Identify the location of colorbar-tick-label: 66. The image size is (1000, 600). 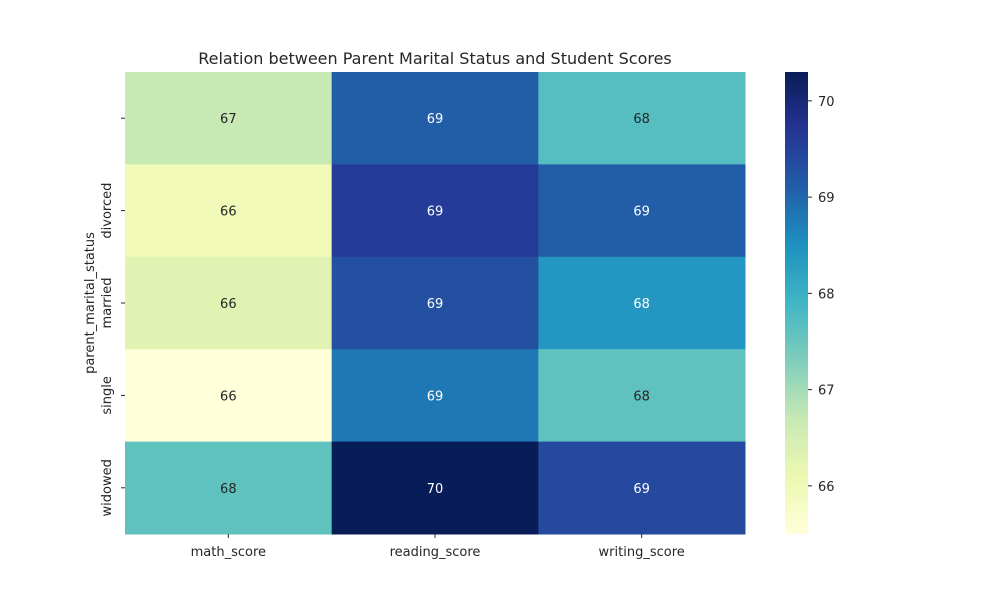
(826, 487).